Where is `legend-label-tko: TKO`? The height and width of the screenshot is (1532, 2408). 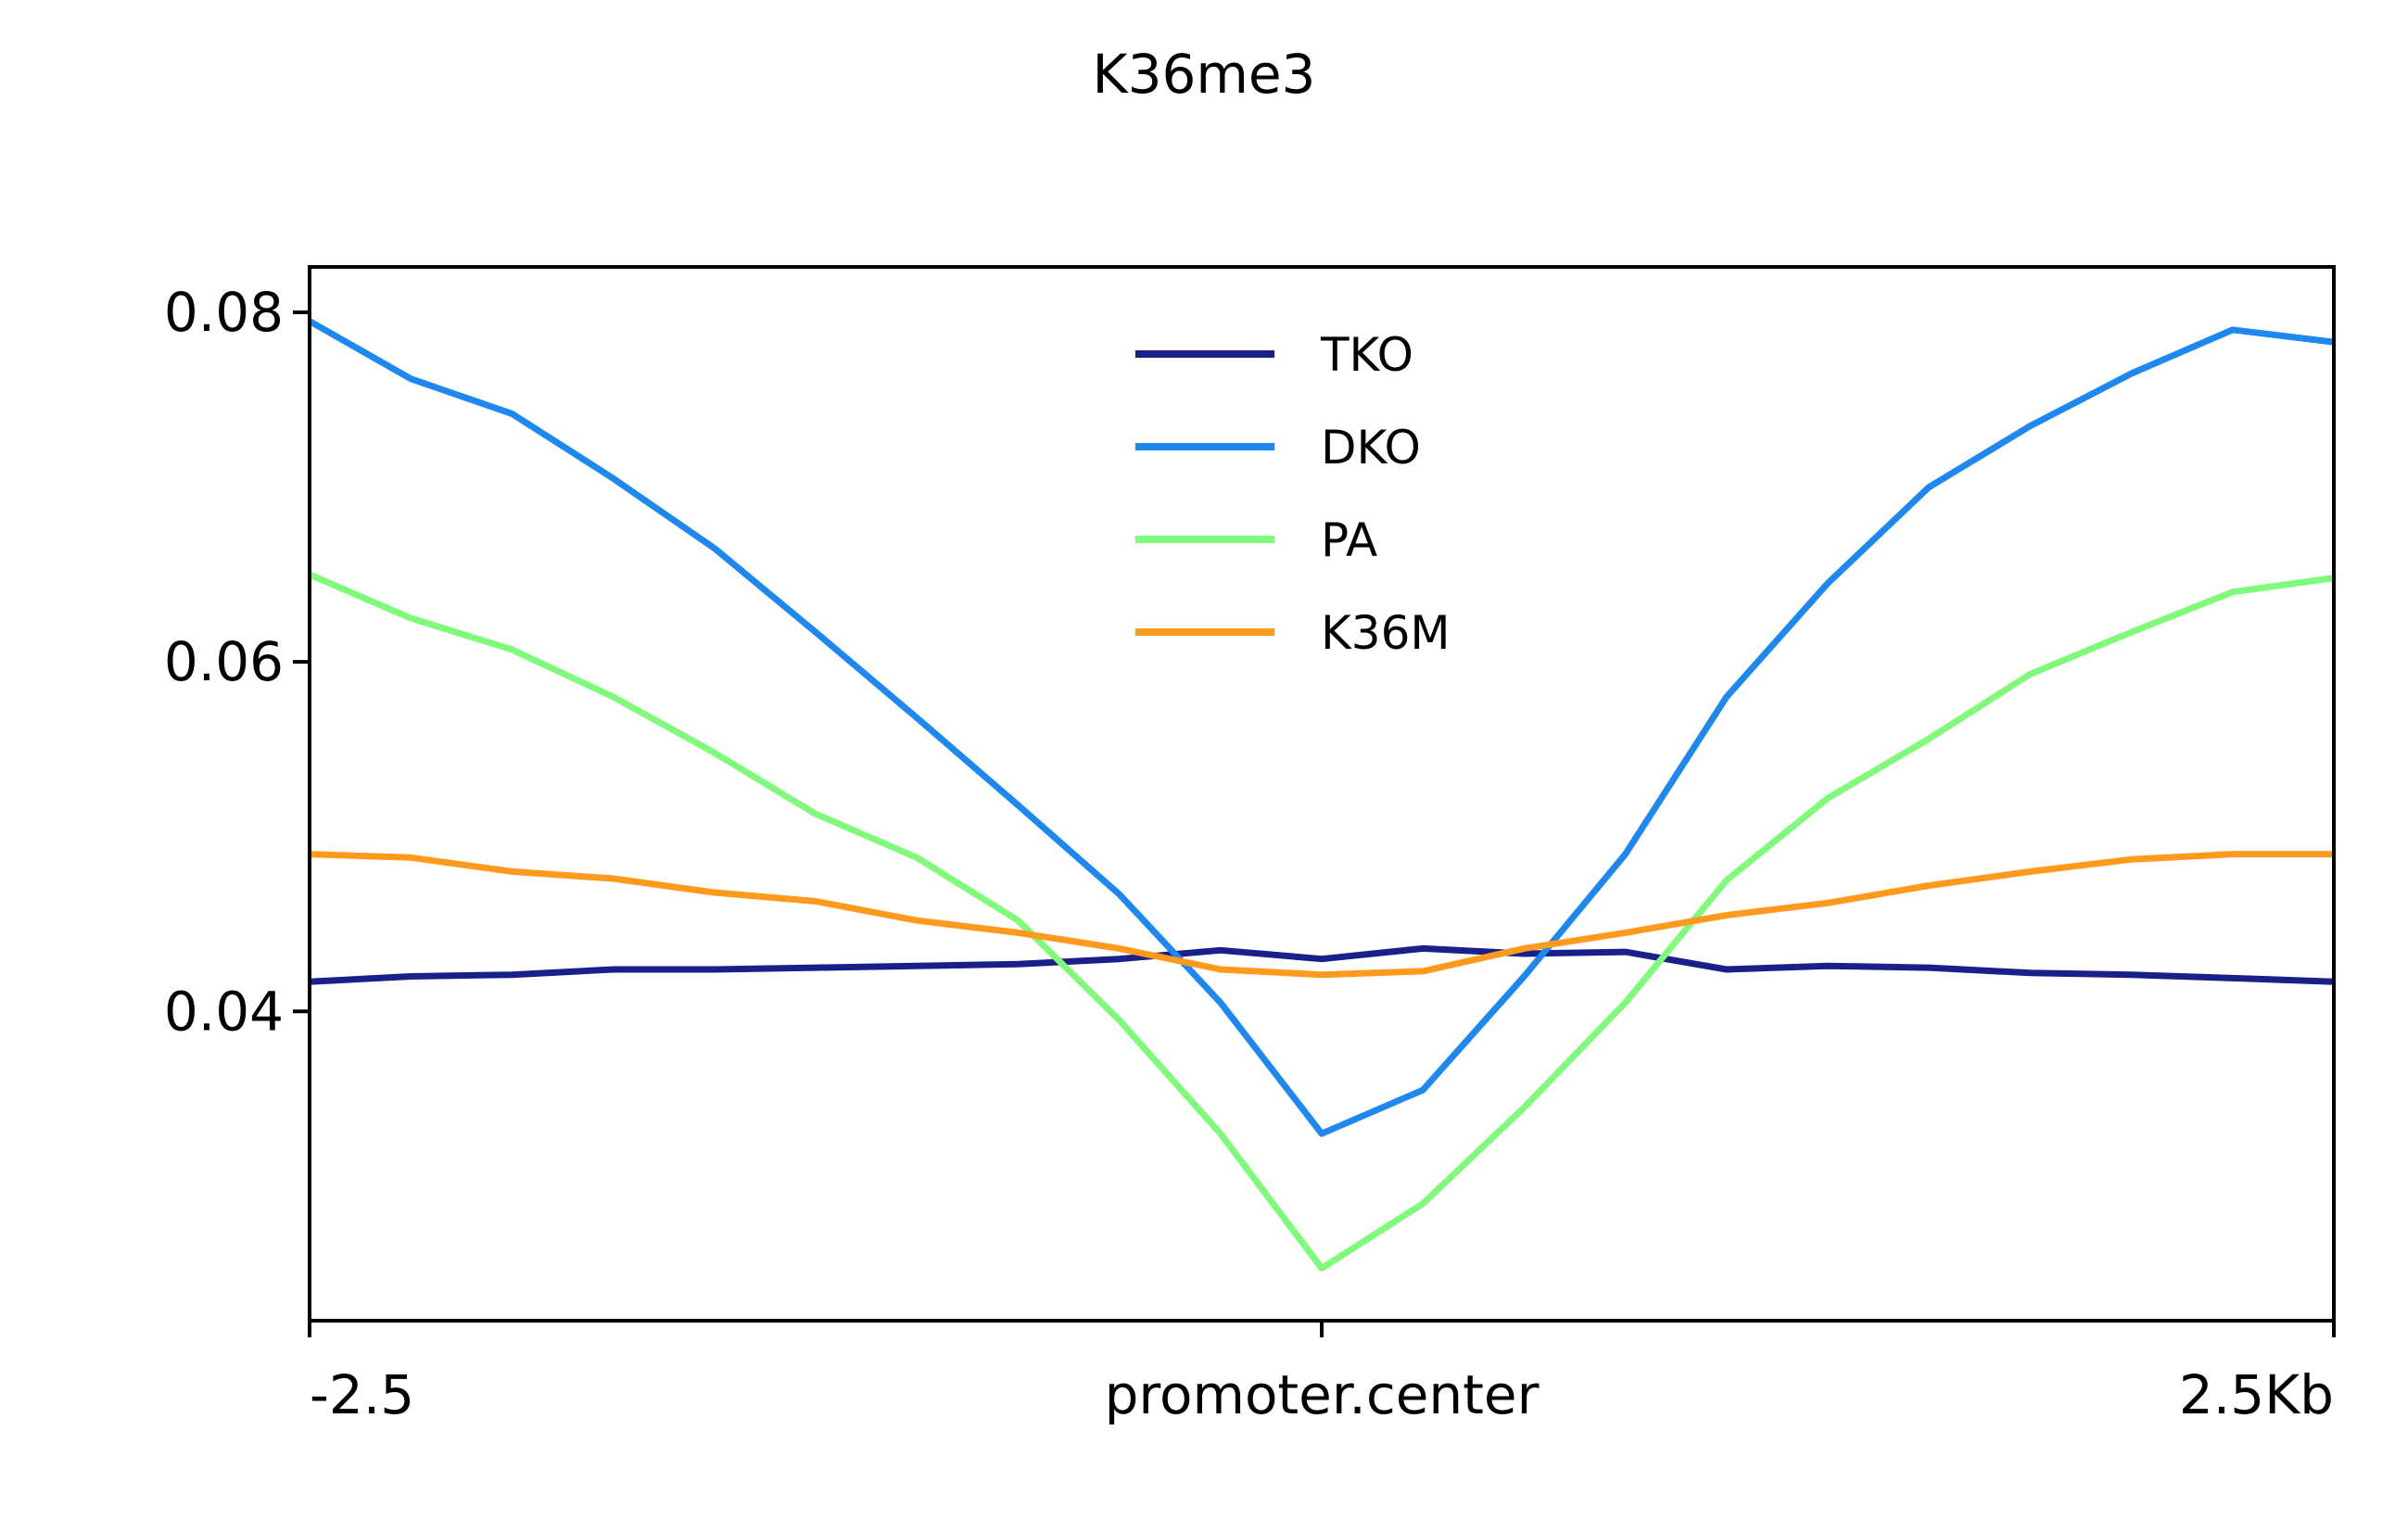
legend-label-tko: TKO is located at coordinates (1366, 355).